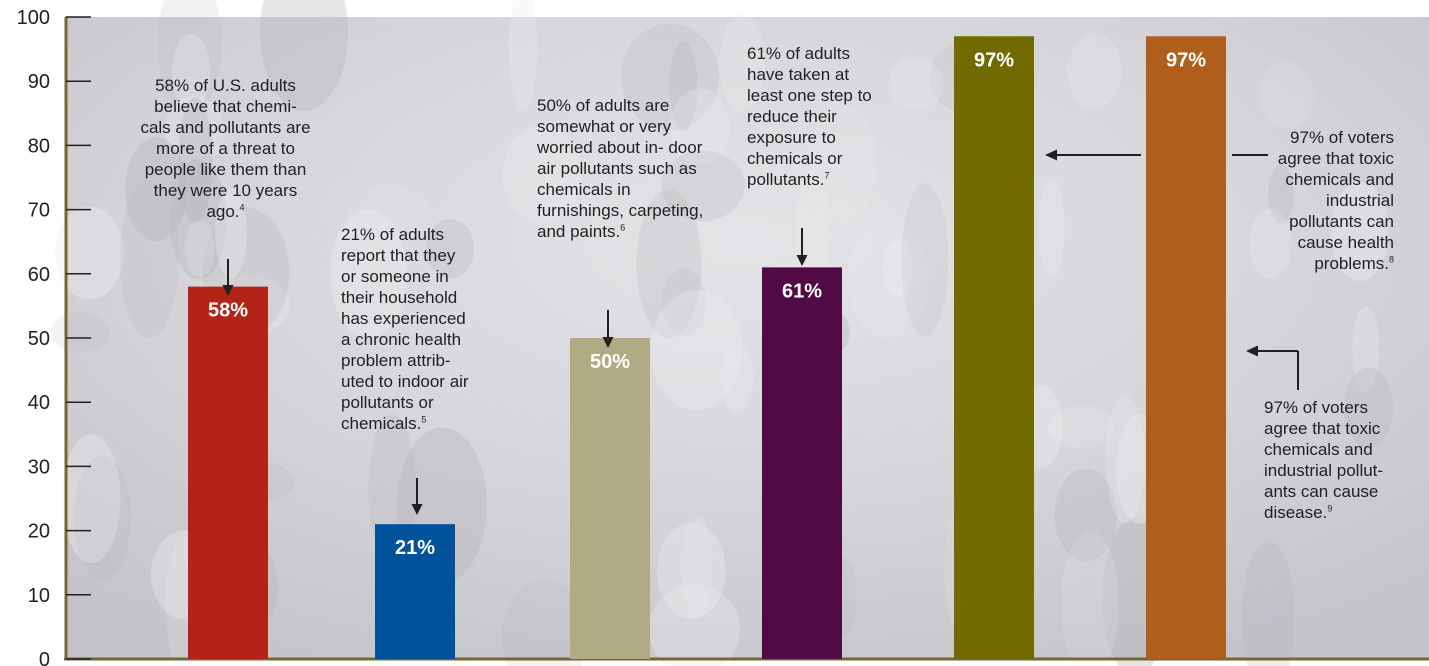 Image resolution: width=1429 pixels, height=666 pixels. I want to click on y-tick-label: 80, so click(39, 146).